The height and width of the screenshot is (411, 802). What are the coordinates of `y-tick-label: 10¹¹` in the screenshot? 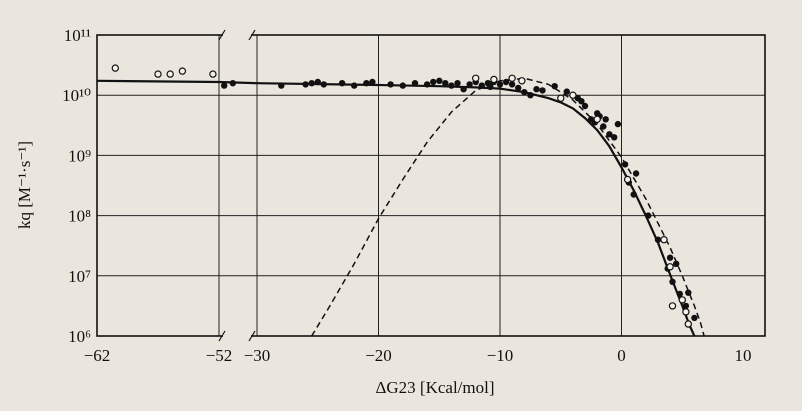 It's located at (77, 35).